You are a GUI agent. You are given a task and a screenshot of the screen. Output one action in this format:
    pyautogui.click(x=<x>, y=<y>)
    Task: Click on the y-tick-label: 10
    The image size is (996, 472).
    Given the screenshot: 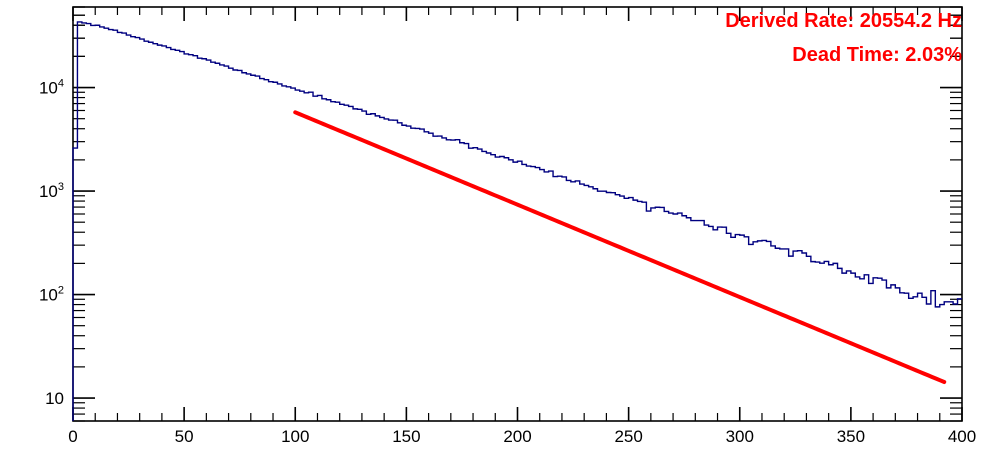 What is the action you would take?
    pyautogui.click(x=54, y=398)
    